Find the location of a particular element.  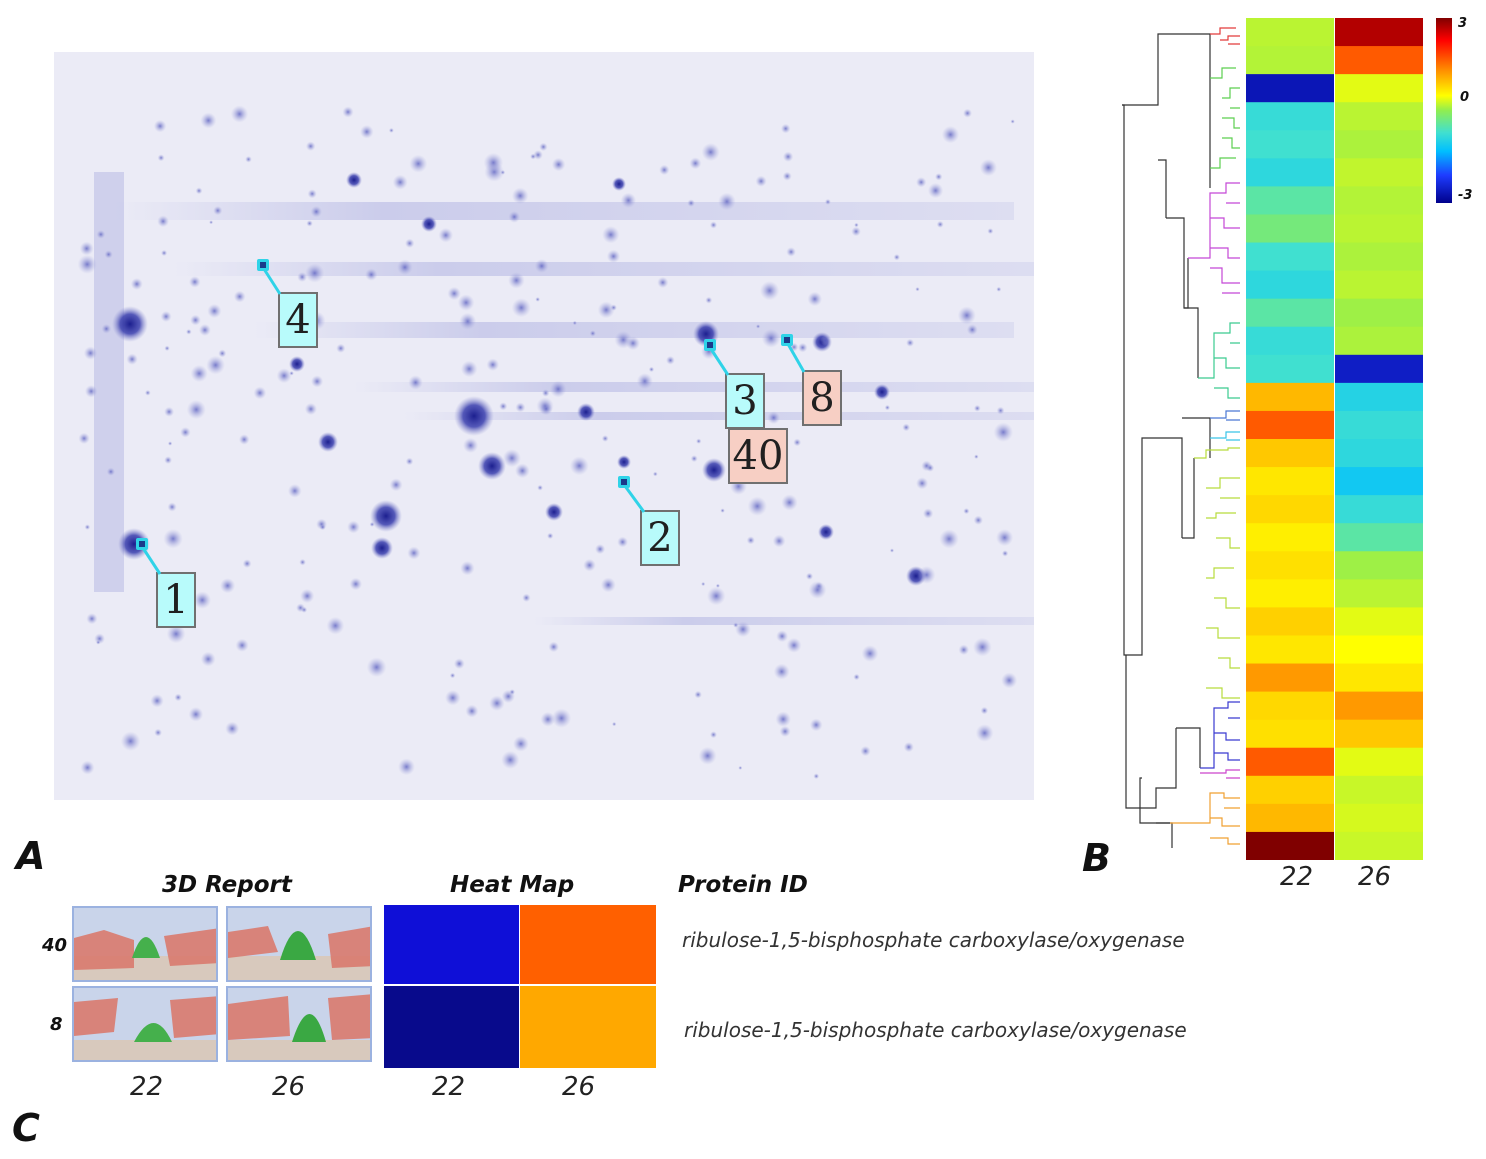

spot-label-4: 4 is located at coordinates (298, 320).